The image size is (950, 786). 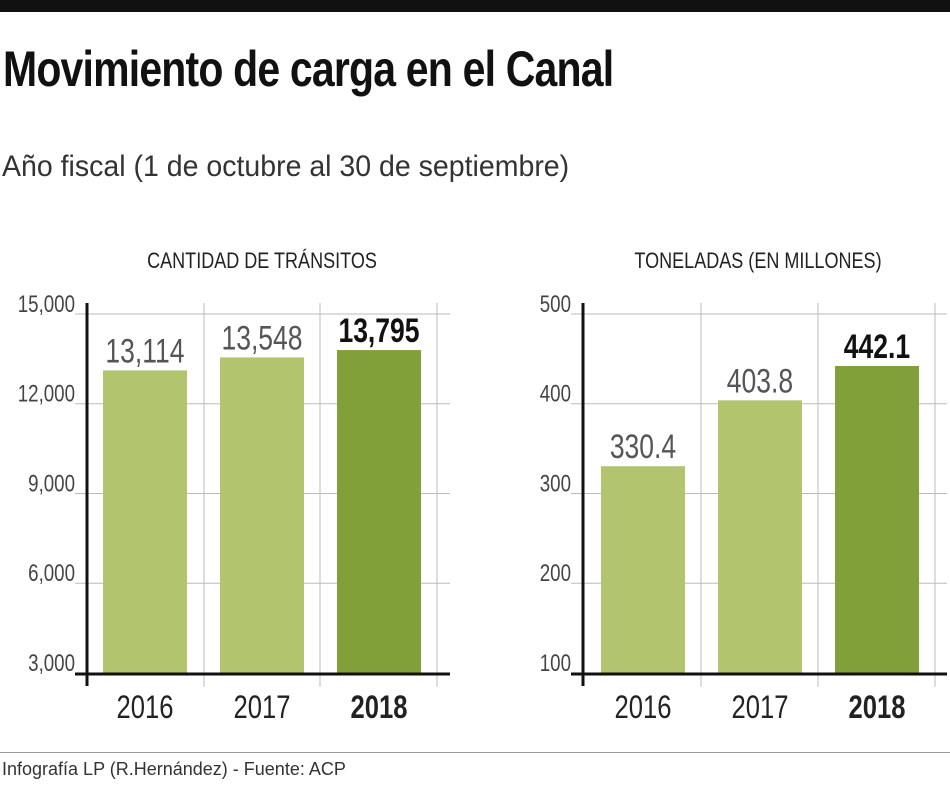 What do you see at coordinates (262, 260) in the screenshot?
I see `chart-title: CANTIDAD DE TRÁNSITOS` at bounding box center [262, 260].